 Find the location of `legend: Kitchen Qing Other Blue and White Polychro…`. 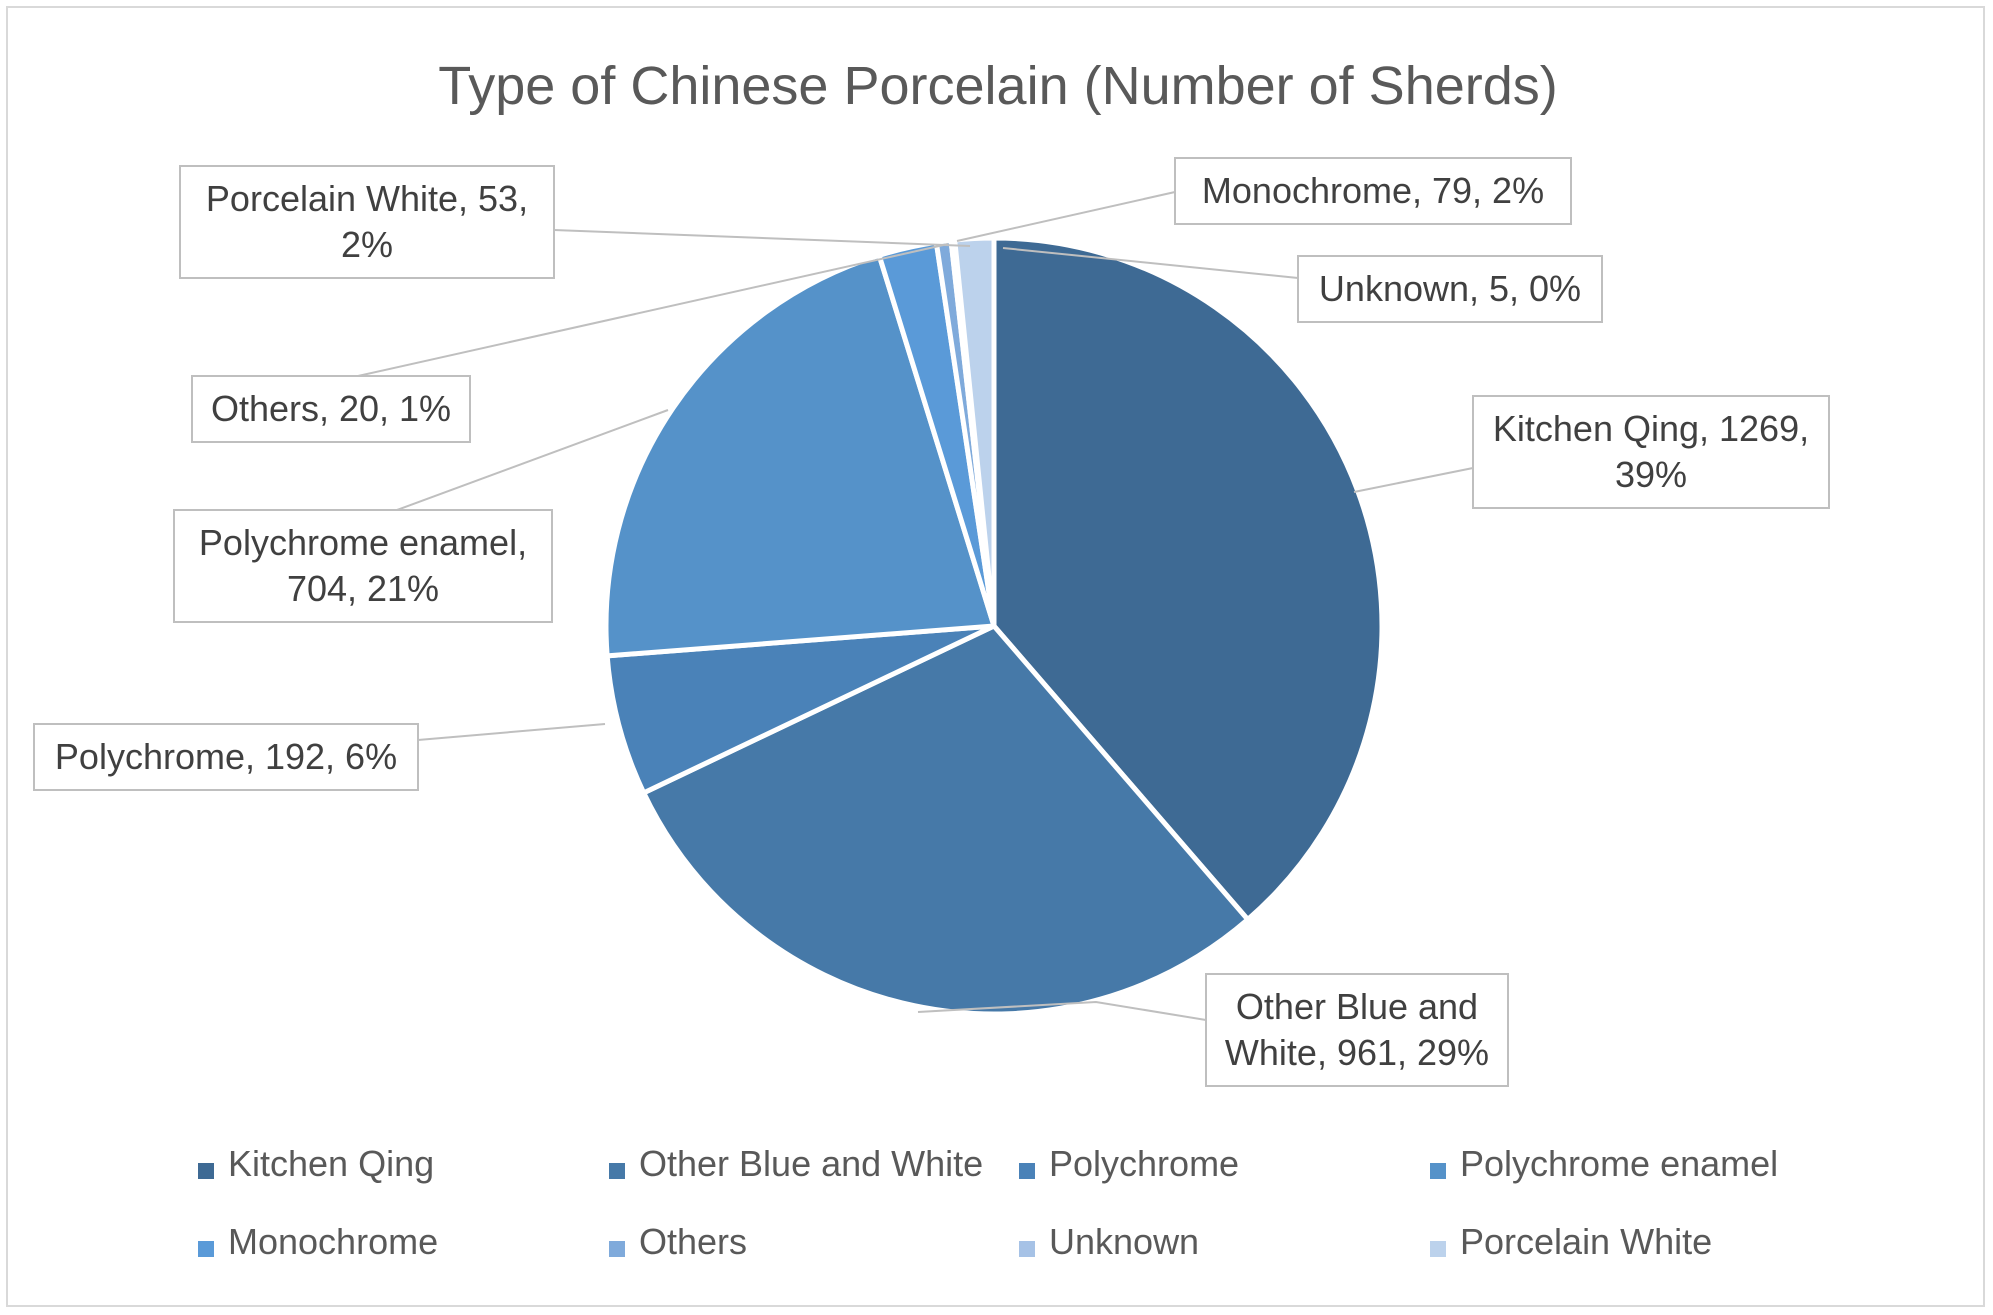

legend: Kitchen Qing Other Blue and White Polychro… is located at coordinates (988, 1202).